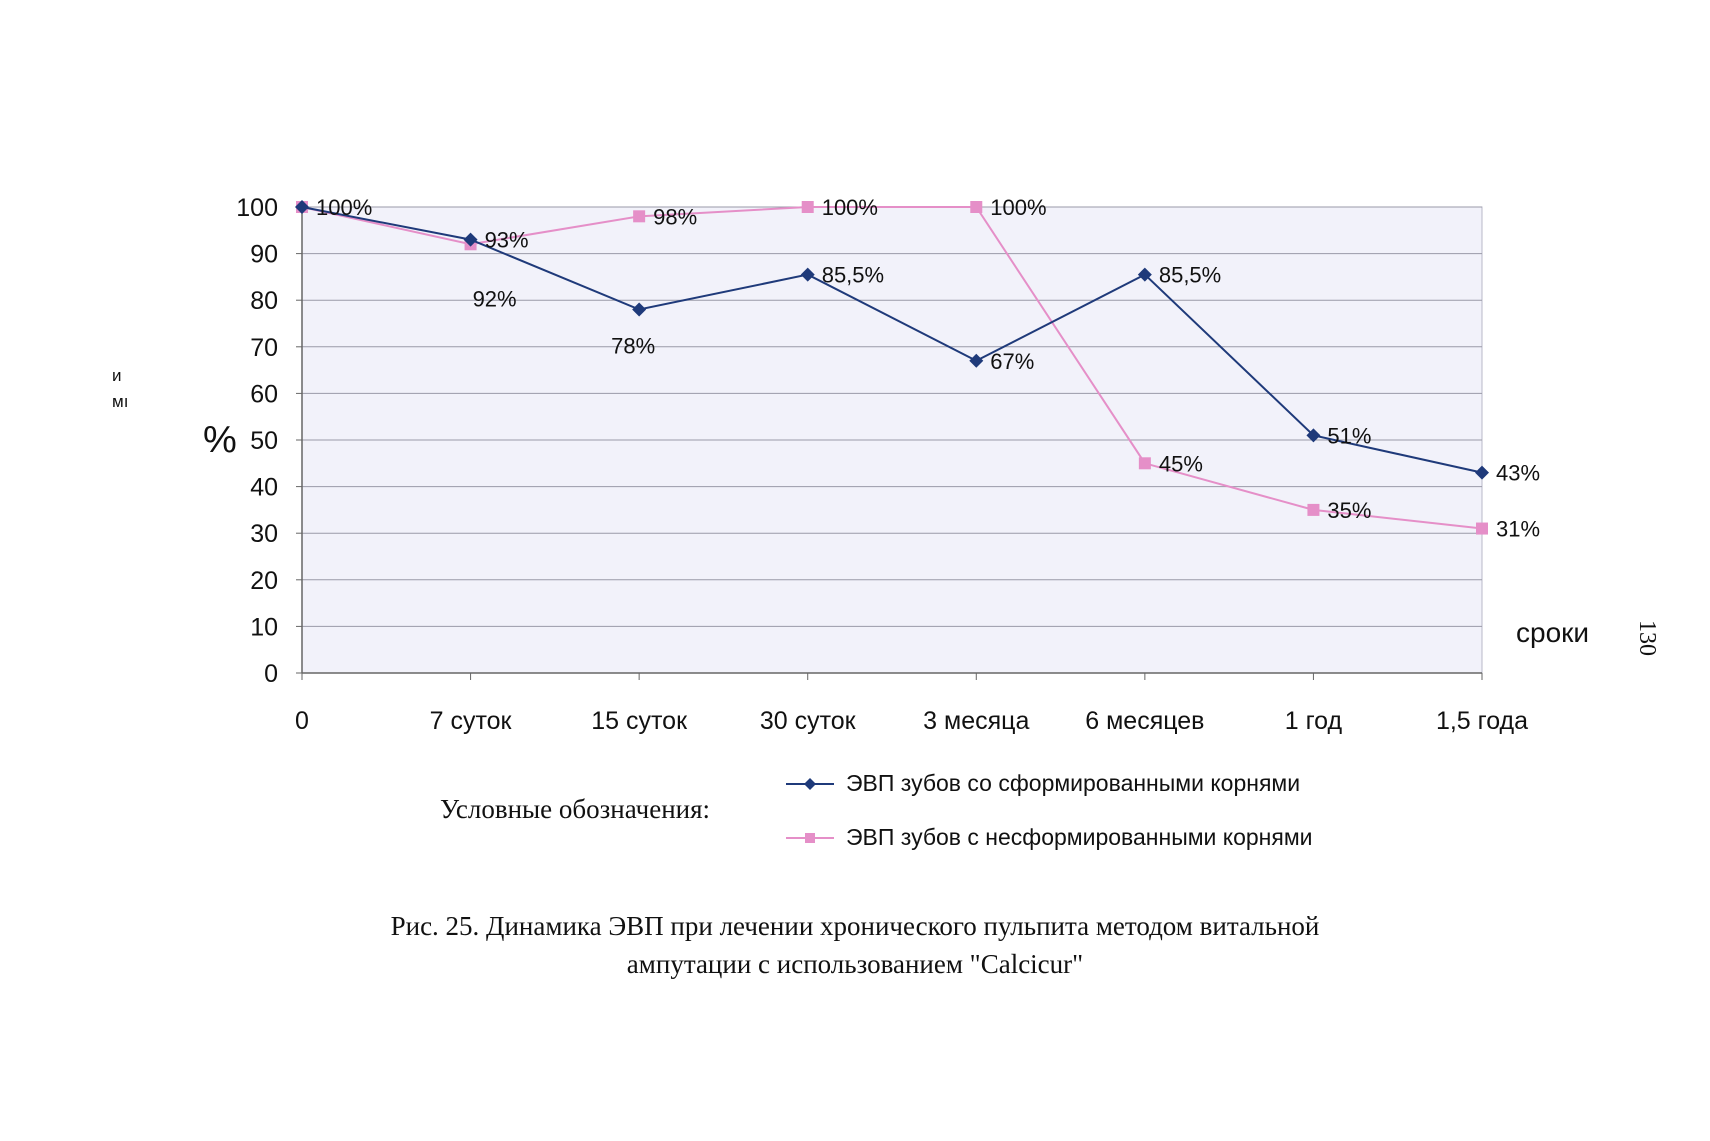  What do you see at coordinates (264, 488) in the screenshot?
I see `y-tick-label: 40` at bounding box center [264, 488].